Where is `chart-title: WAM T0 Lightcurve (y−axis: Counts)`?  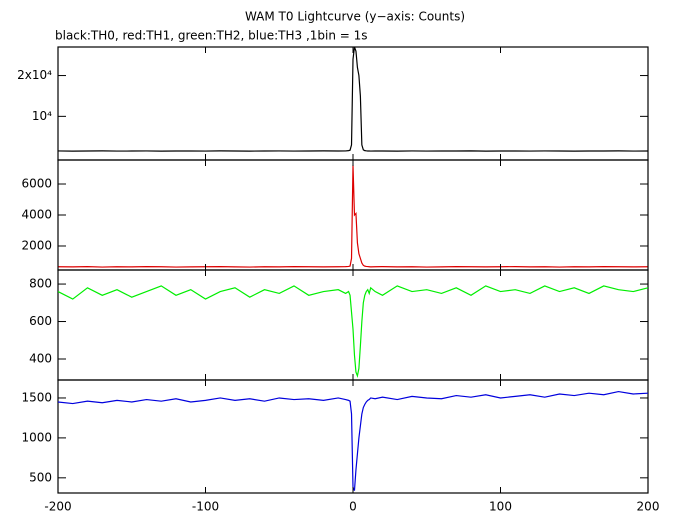
chart-title: WAM T0 Lightcurve (y−axis: Counts) is located at coordinates (355, 17).